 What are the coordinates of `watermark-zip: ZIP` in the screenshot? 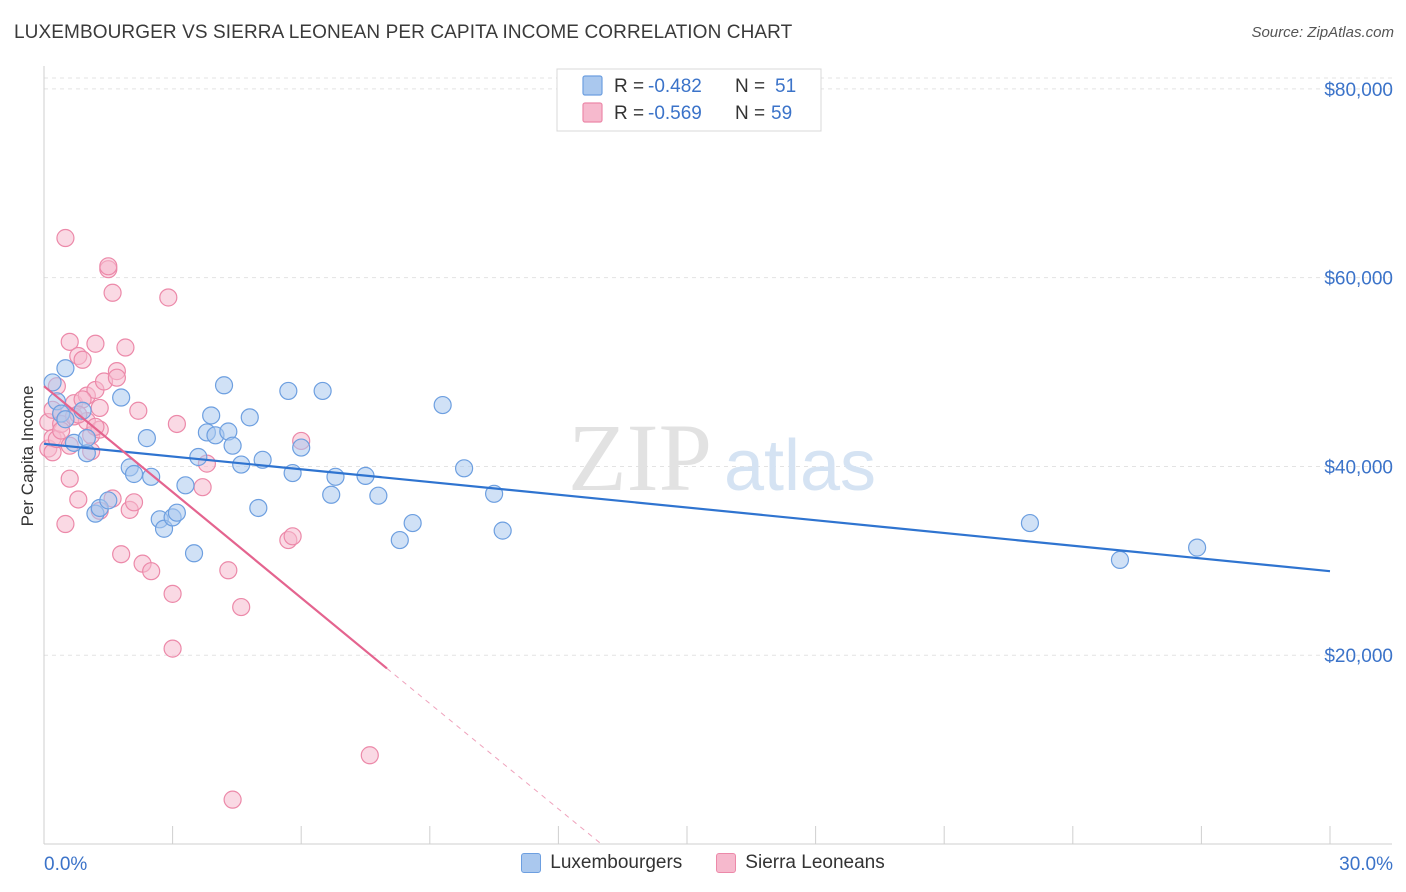 It's located at (640, 457).